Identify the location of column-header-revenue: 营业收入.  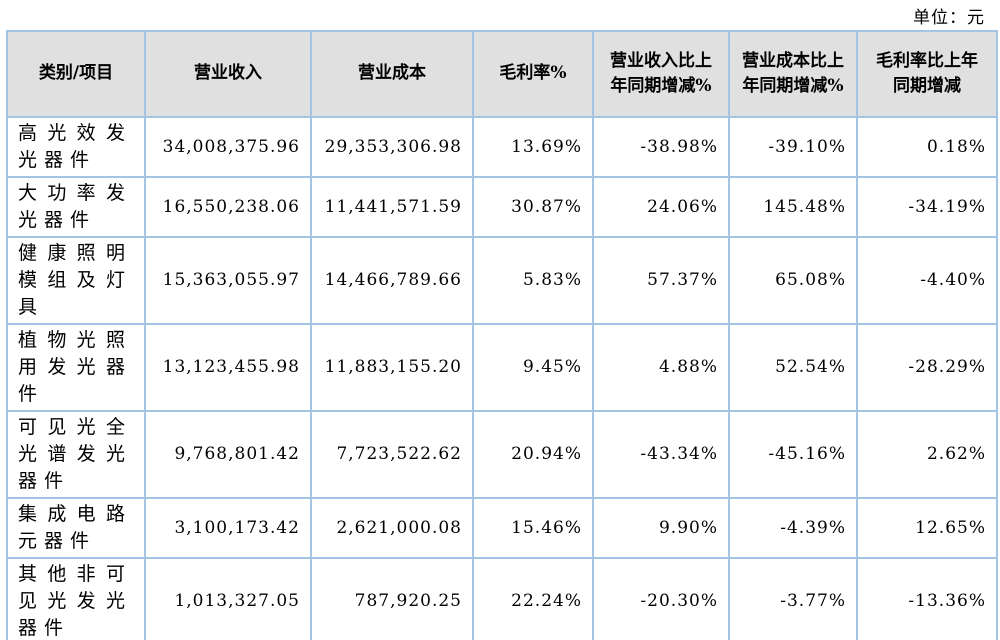
(228, 74).